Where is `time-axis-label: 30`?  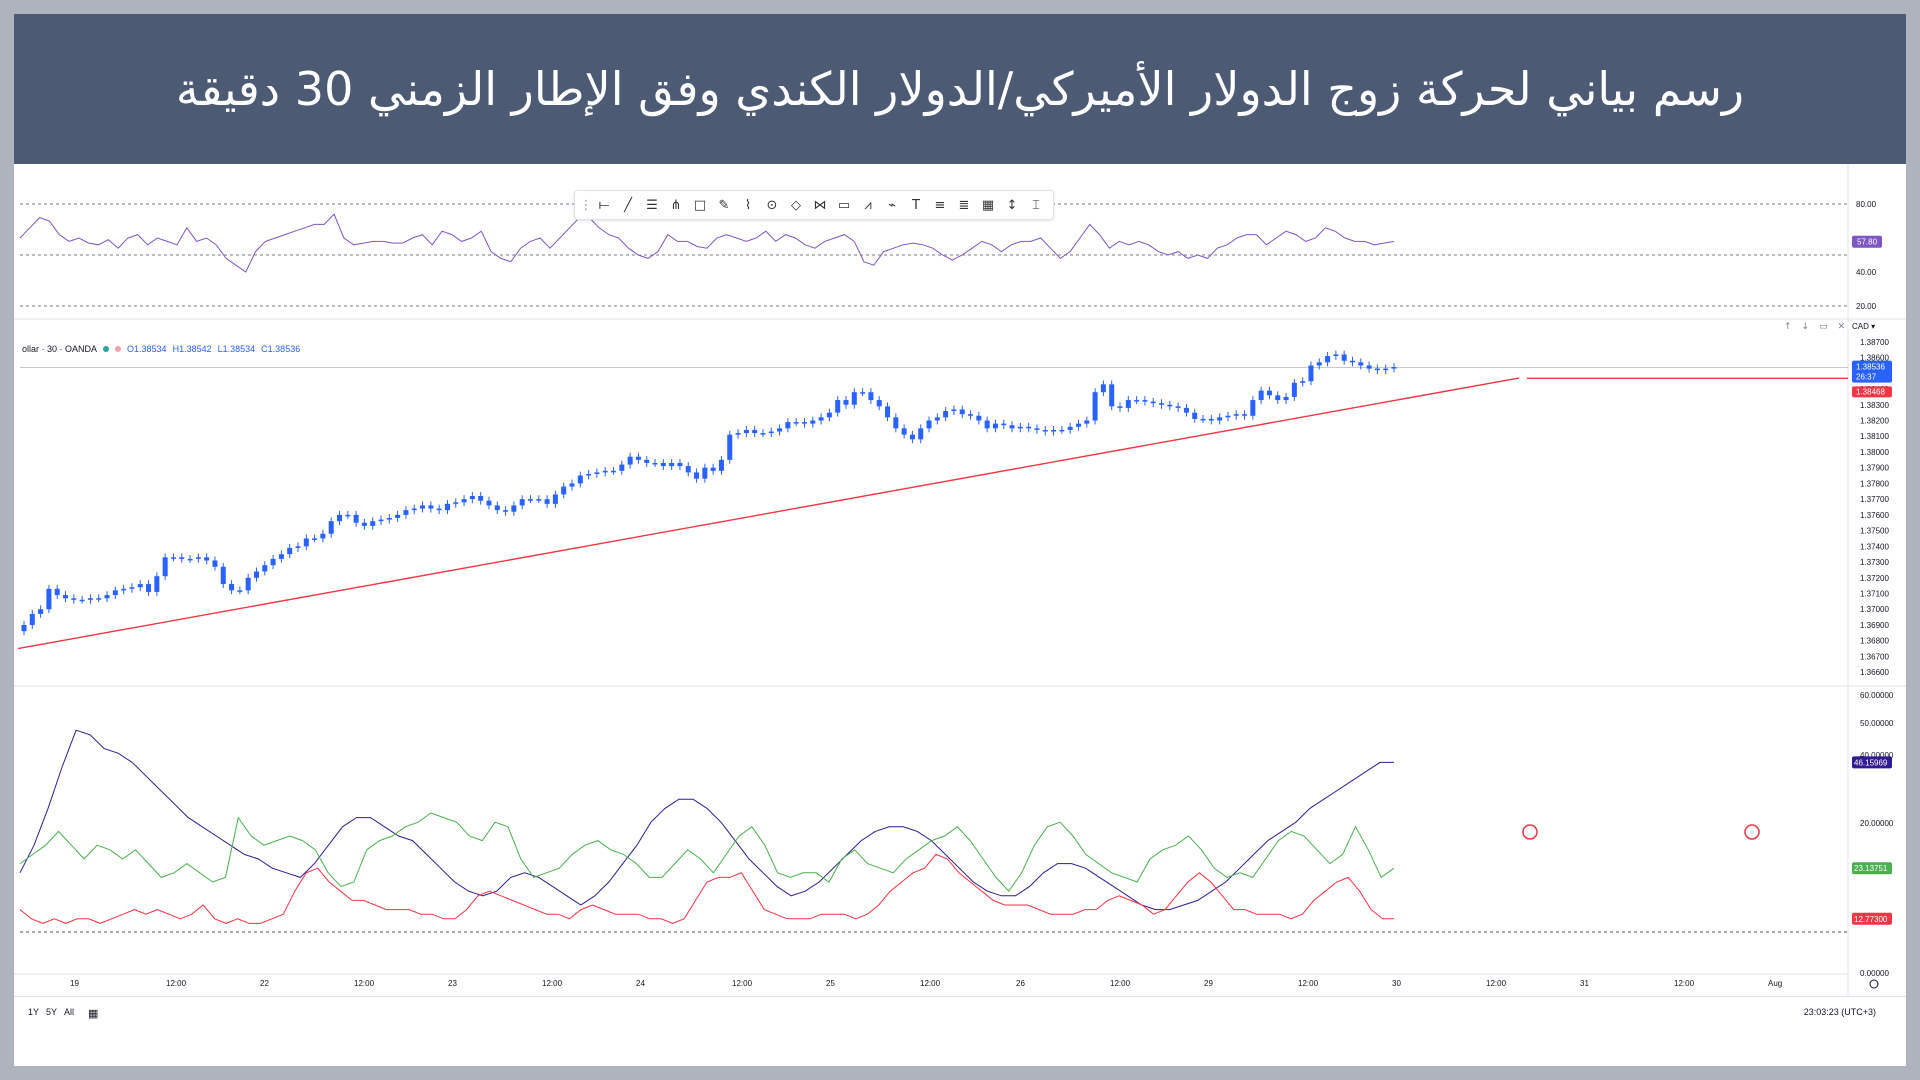 time-axis-label: 30 is located at coordinates (1396, 983).